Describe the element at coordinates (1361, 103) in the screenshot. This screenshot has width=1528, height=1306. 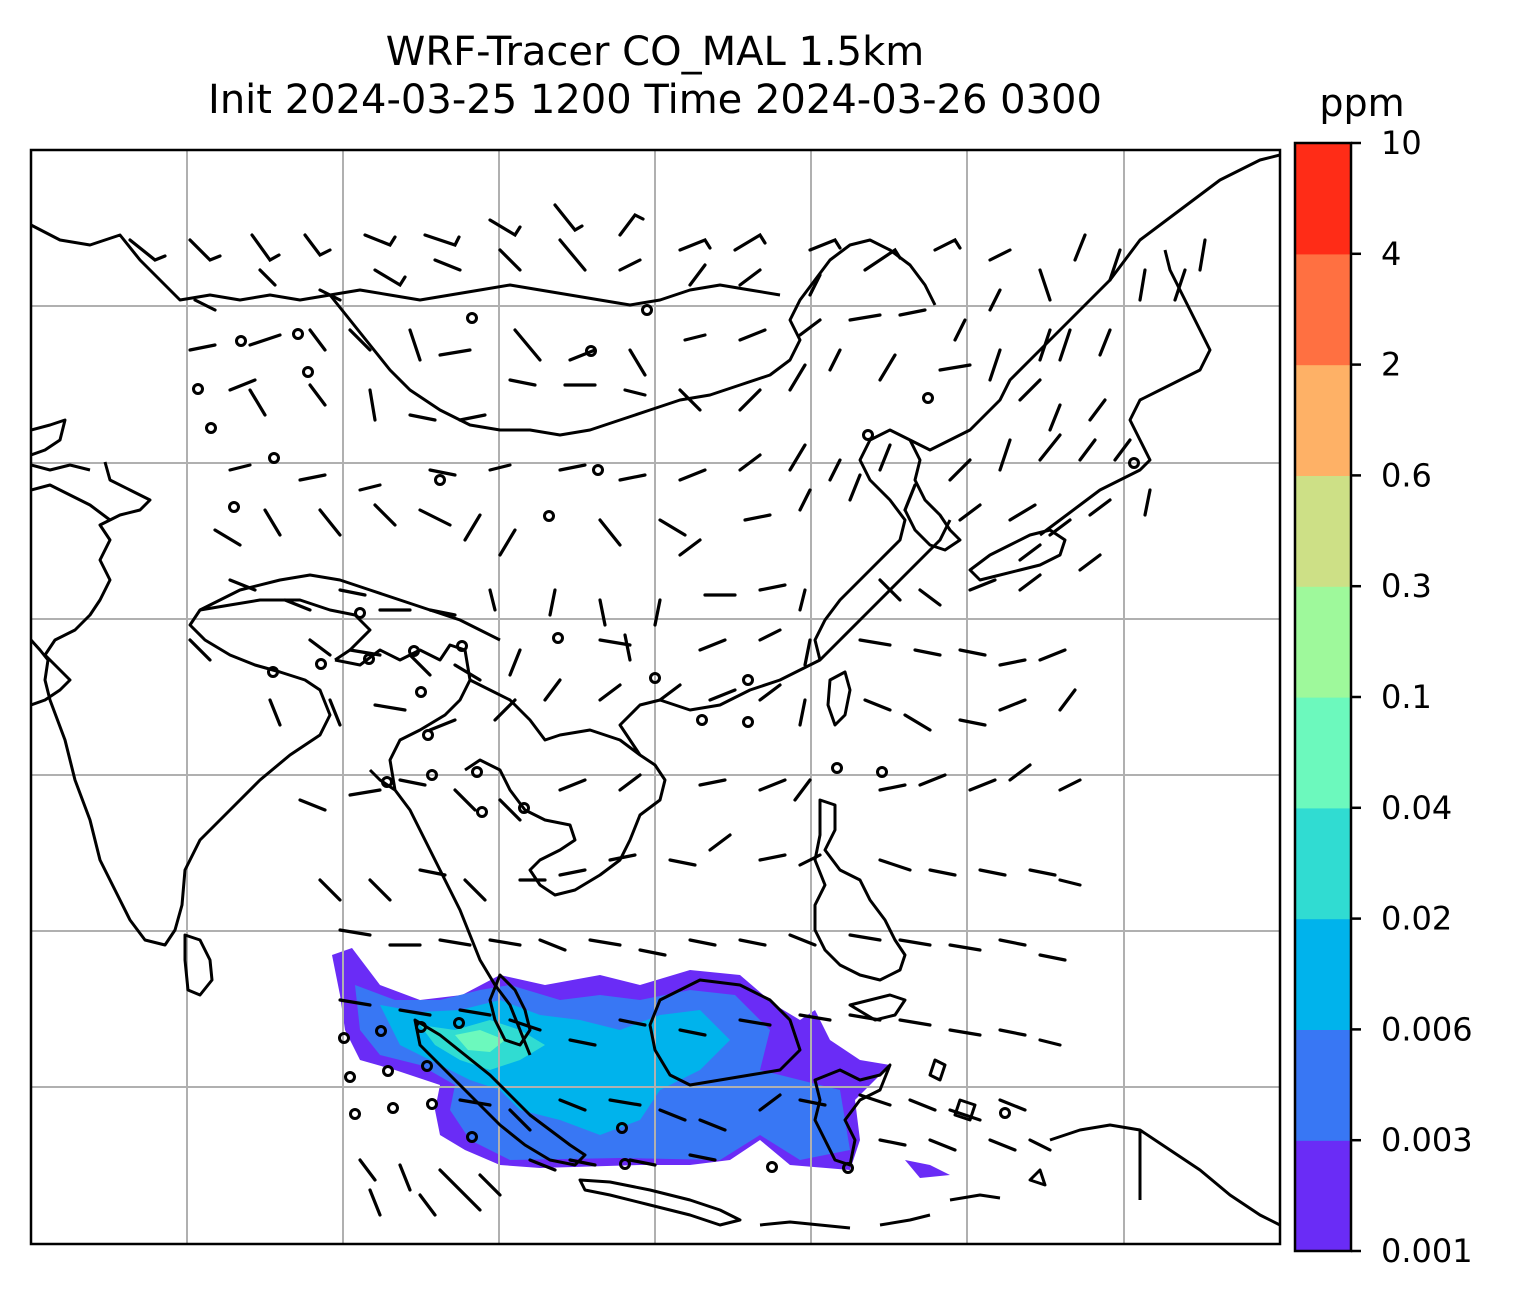
I see `colorbar-unit: ppm` at that location.